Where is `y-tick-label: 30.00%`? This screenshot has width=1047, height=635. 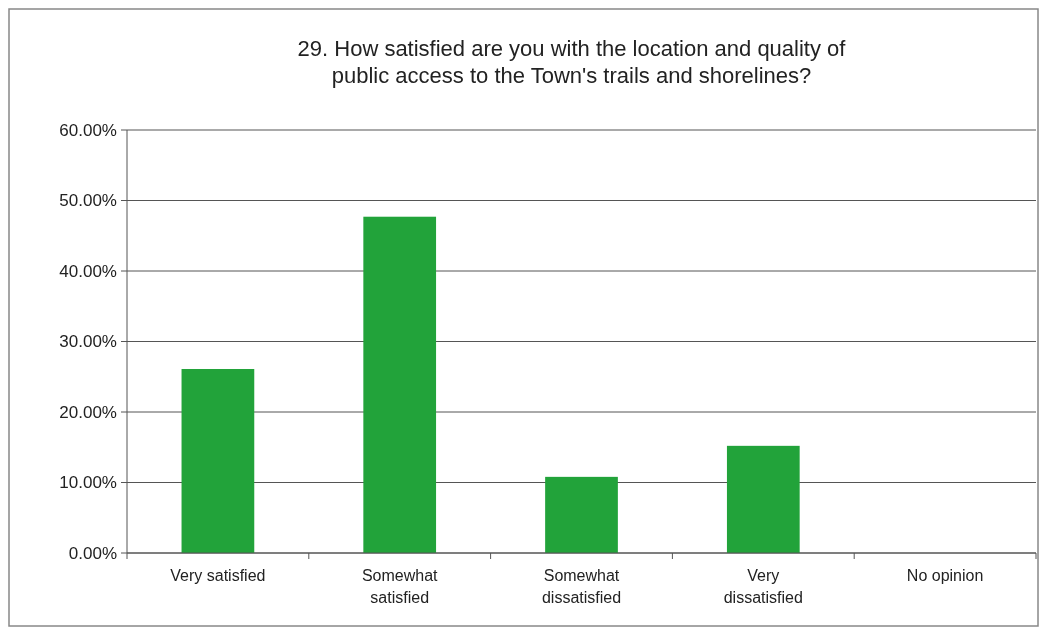 y-tick-label: 30.00% is located at coordinates (88, 342).